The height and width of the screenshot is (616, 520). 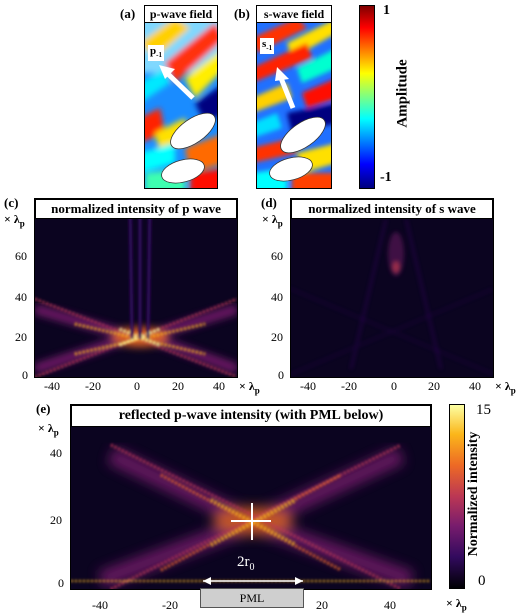 I want to click on panel-c-xtick: 40, so click(x=219, y=386).